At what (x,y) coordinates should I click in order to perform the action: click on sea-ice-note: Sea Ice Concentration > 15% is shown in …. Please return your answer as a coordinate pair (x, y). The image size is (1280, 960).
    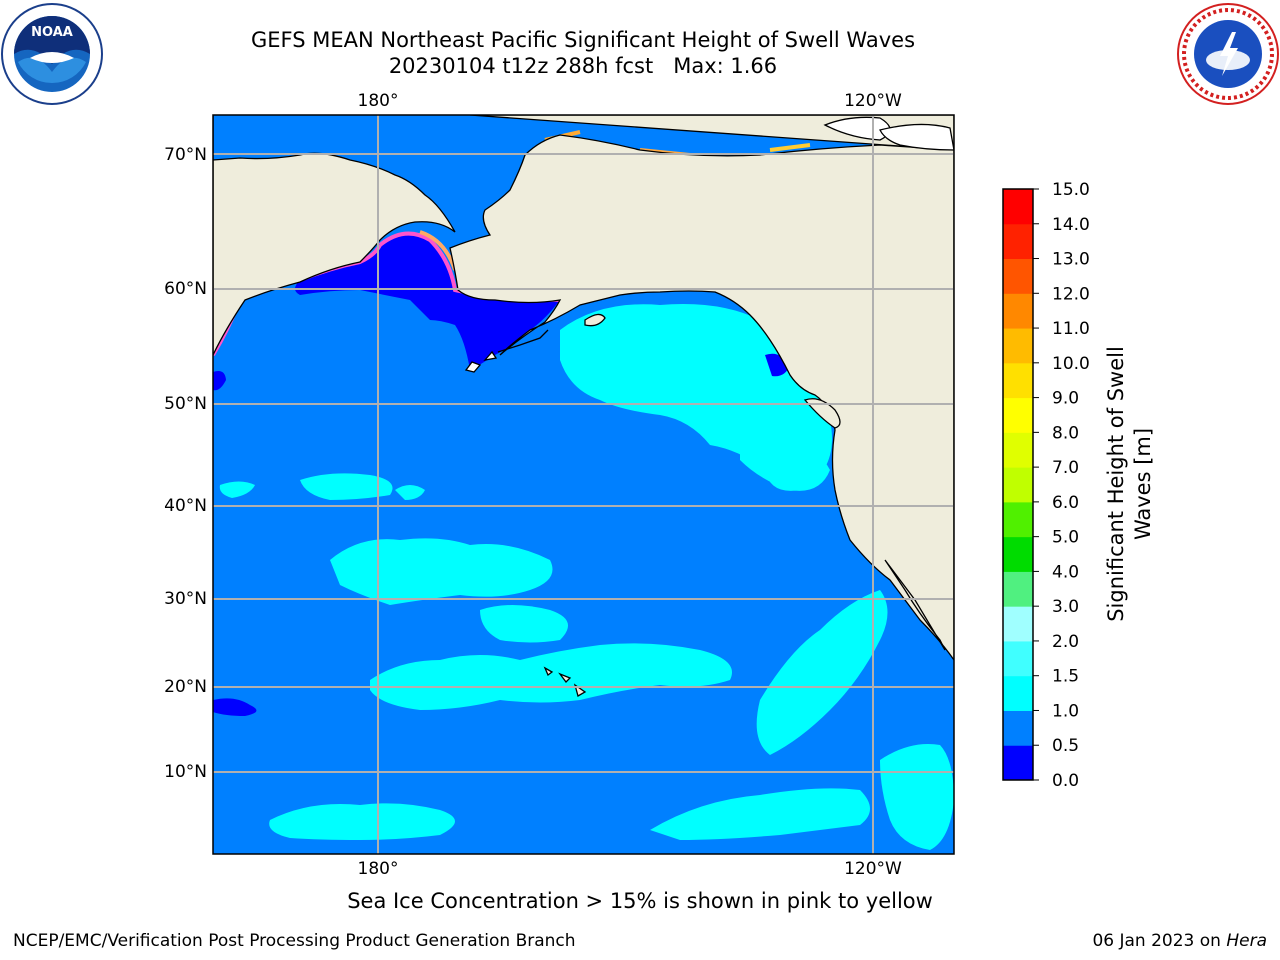
    Looking at the image, I should click on (640, 901).